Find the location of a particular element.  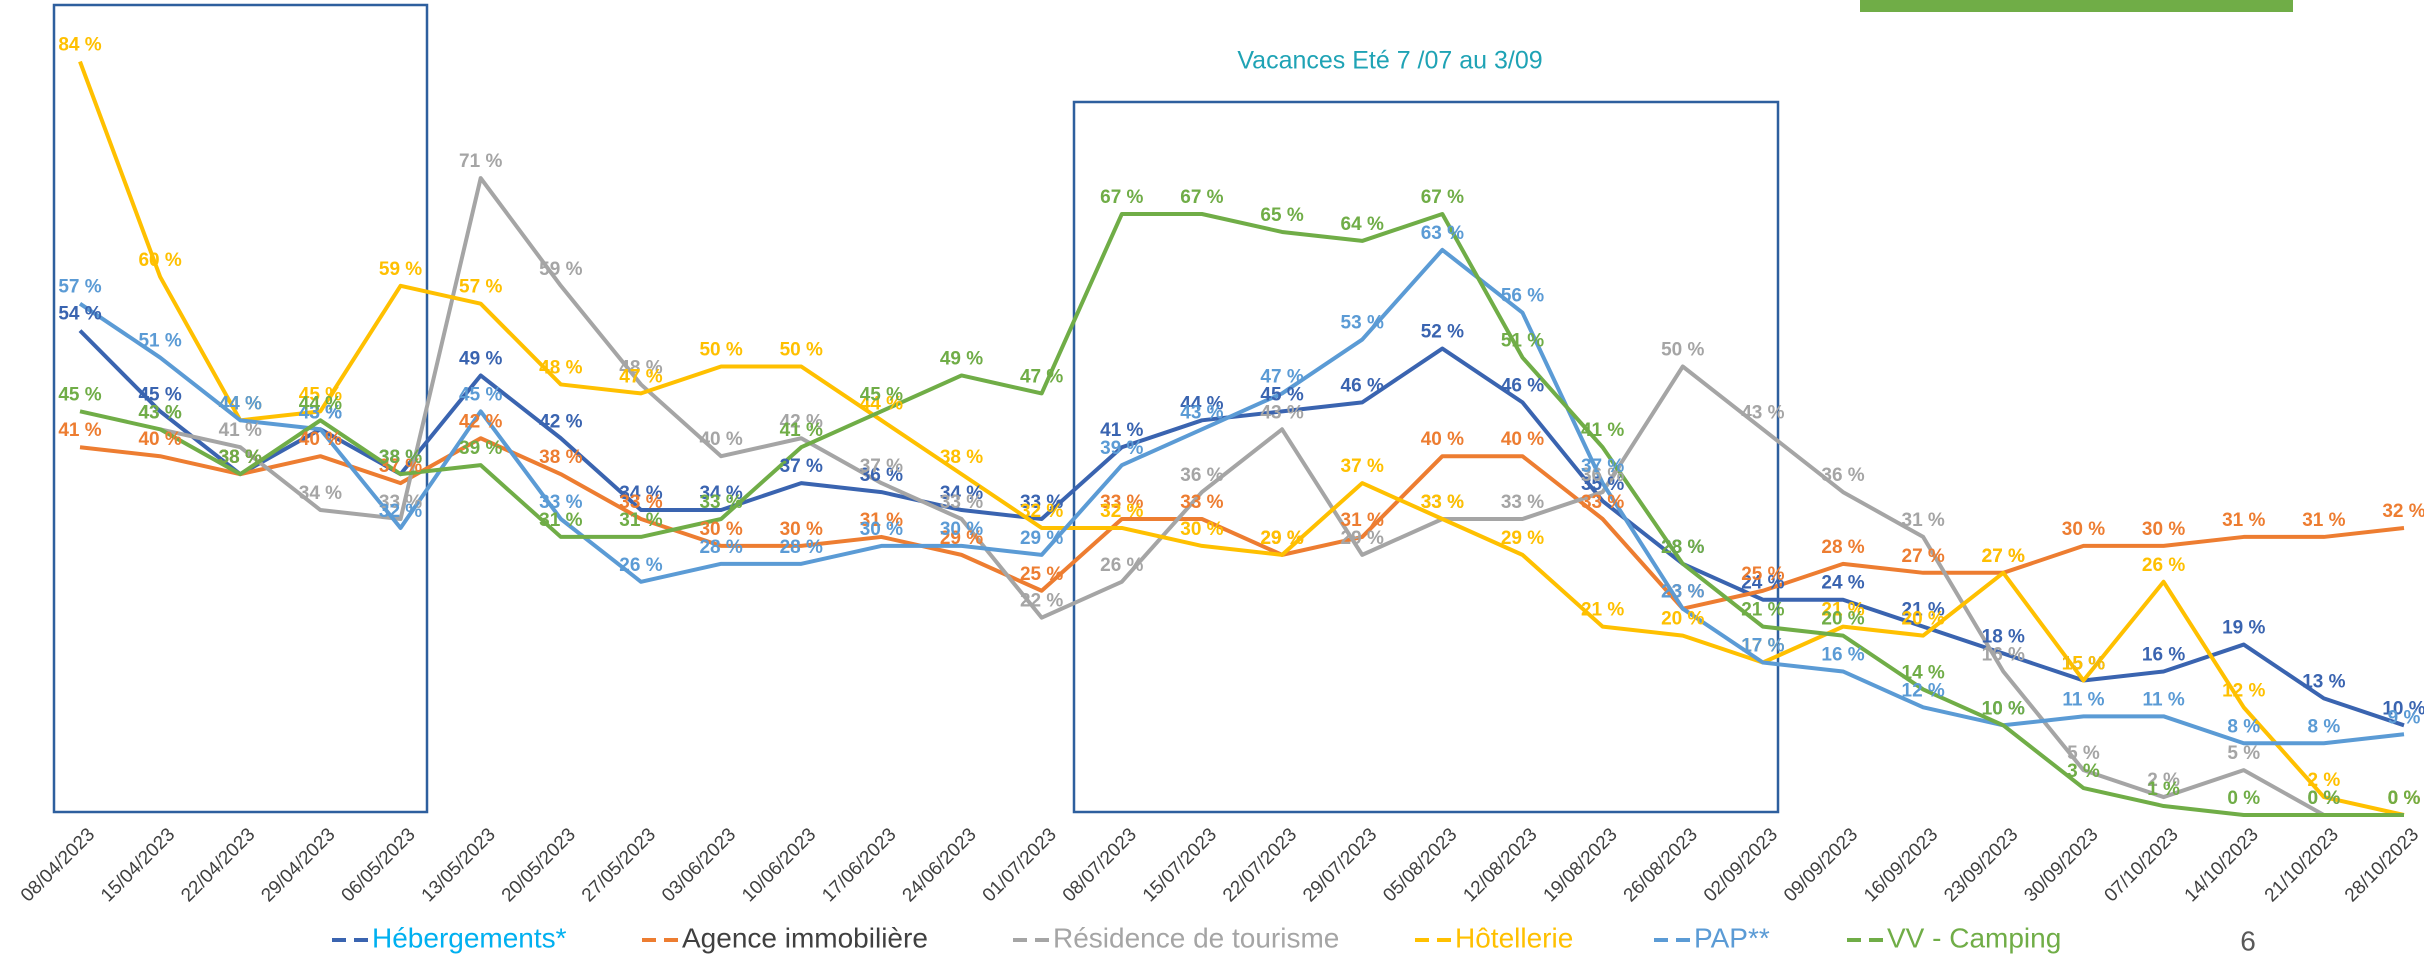

data-label: 32 % is located at coordinates (2403, 511).